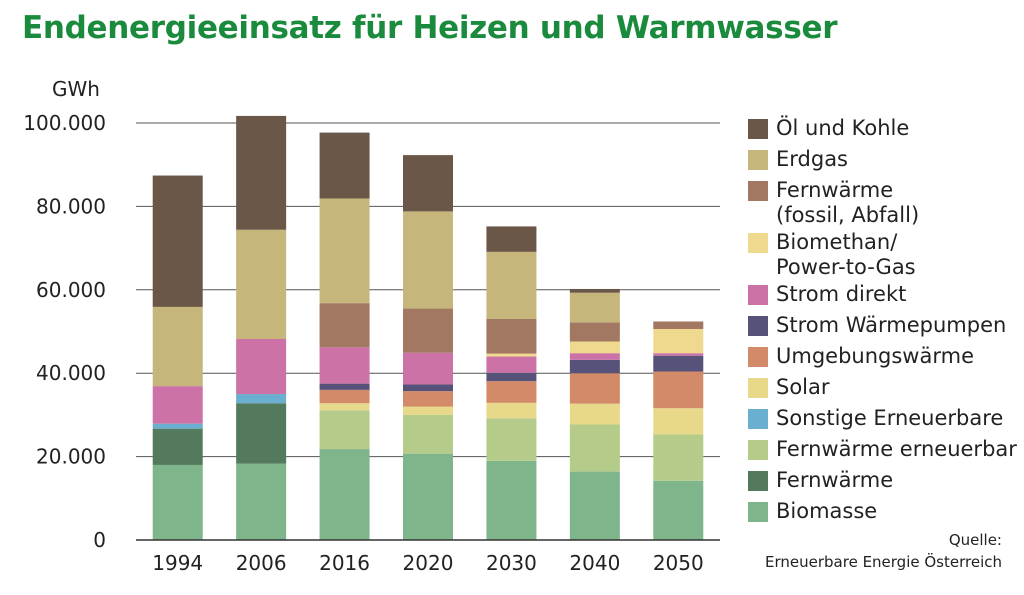 The width and height of the screenshot is (1024, 595). What do you see at coordinates (848, 202) in the screenshot?
I see `legend-label: Fernwärme (fossil, Abfall)` at bounding box center [848, 202].